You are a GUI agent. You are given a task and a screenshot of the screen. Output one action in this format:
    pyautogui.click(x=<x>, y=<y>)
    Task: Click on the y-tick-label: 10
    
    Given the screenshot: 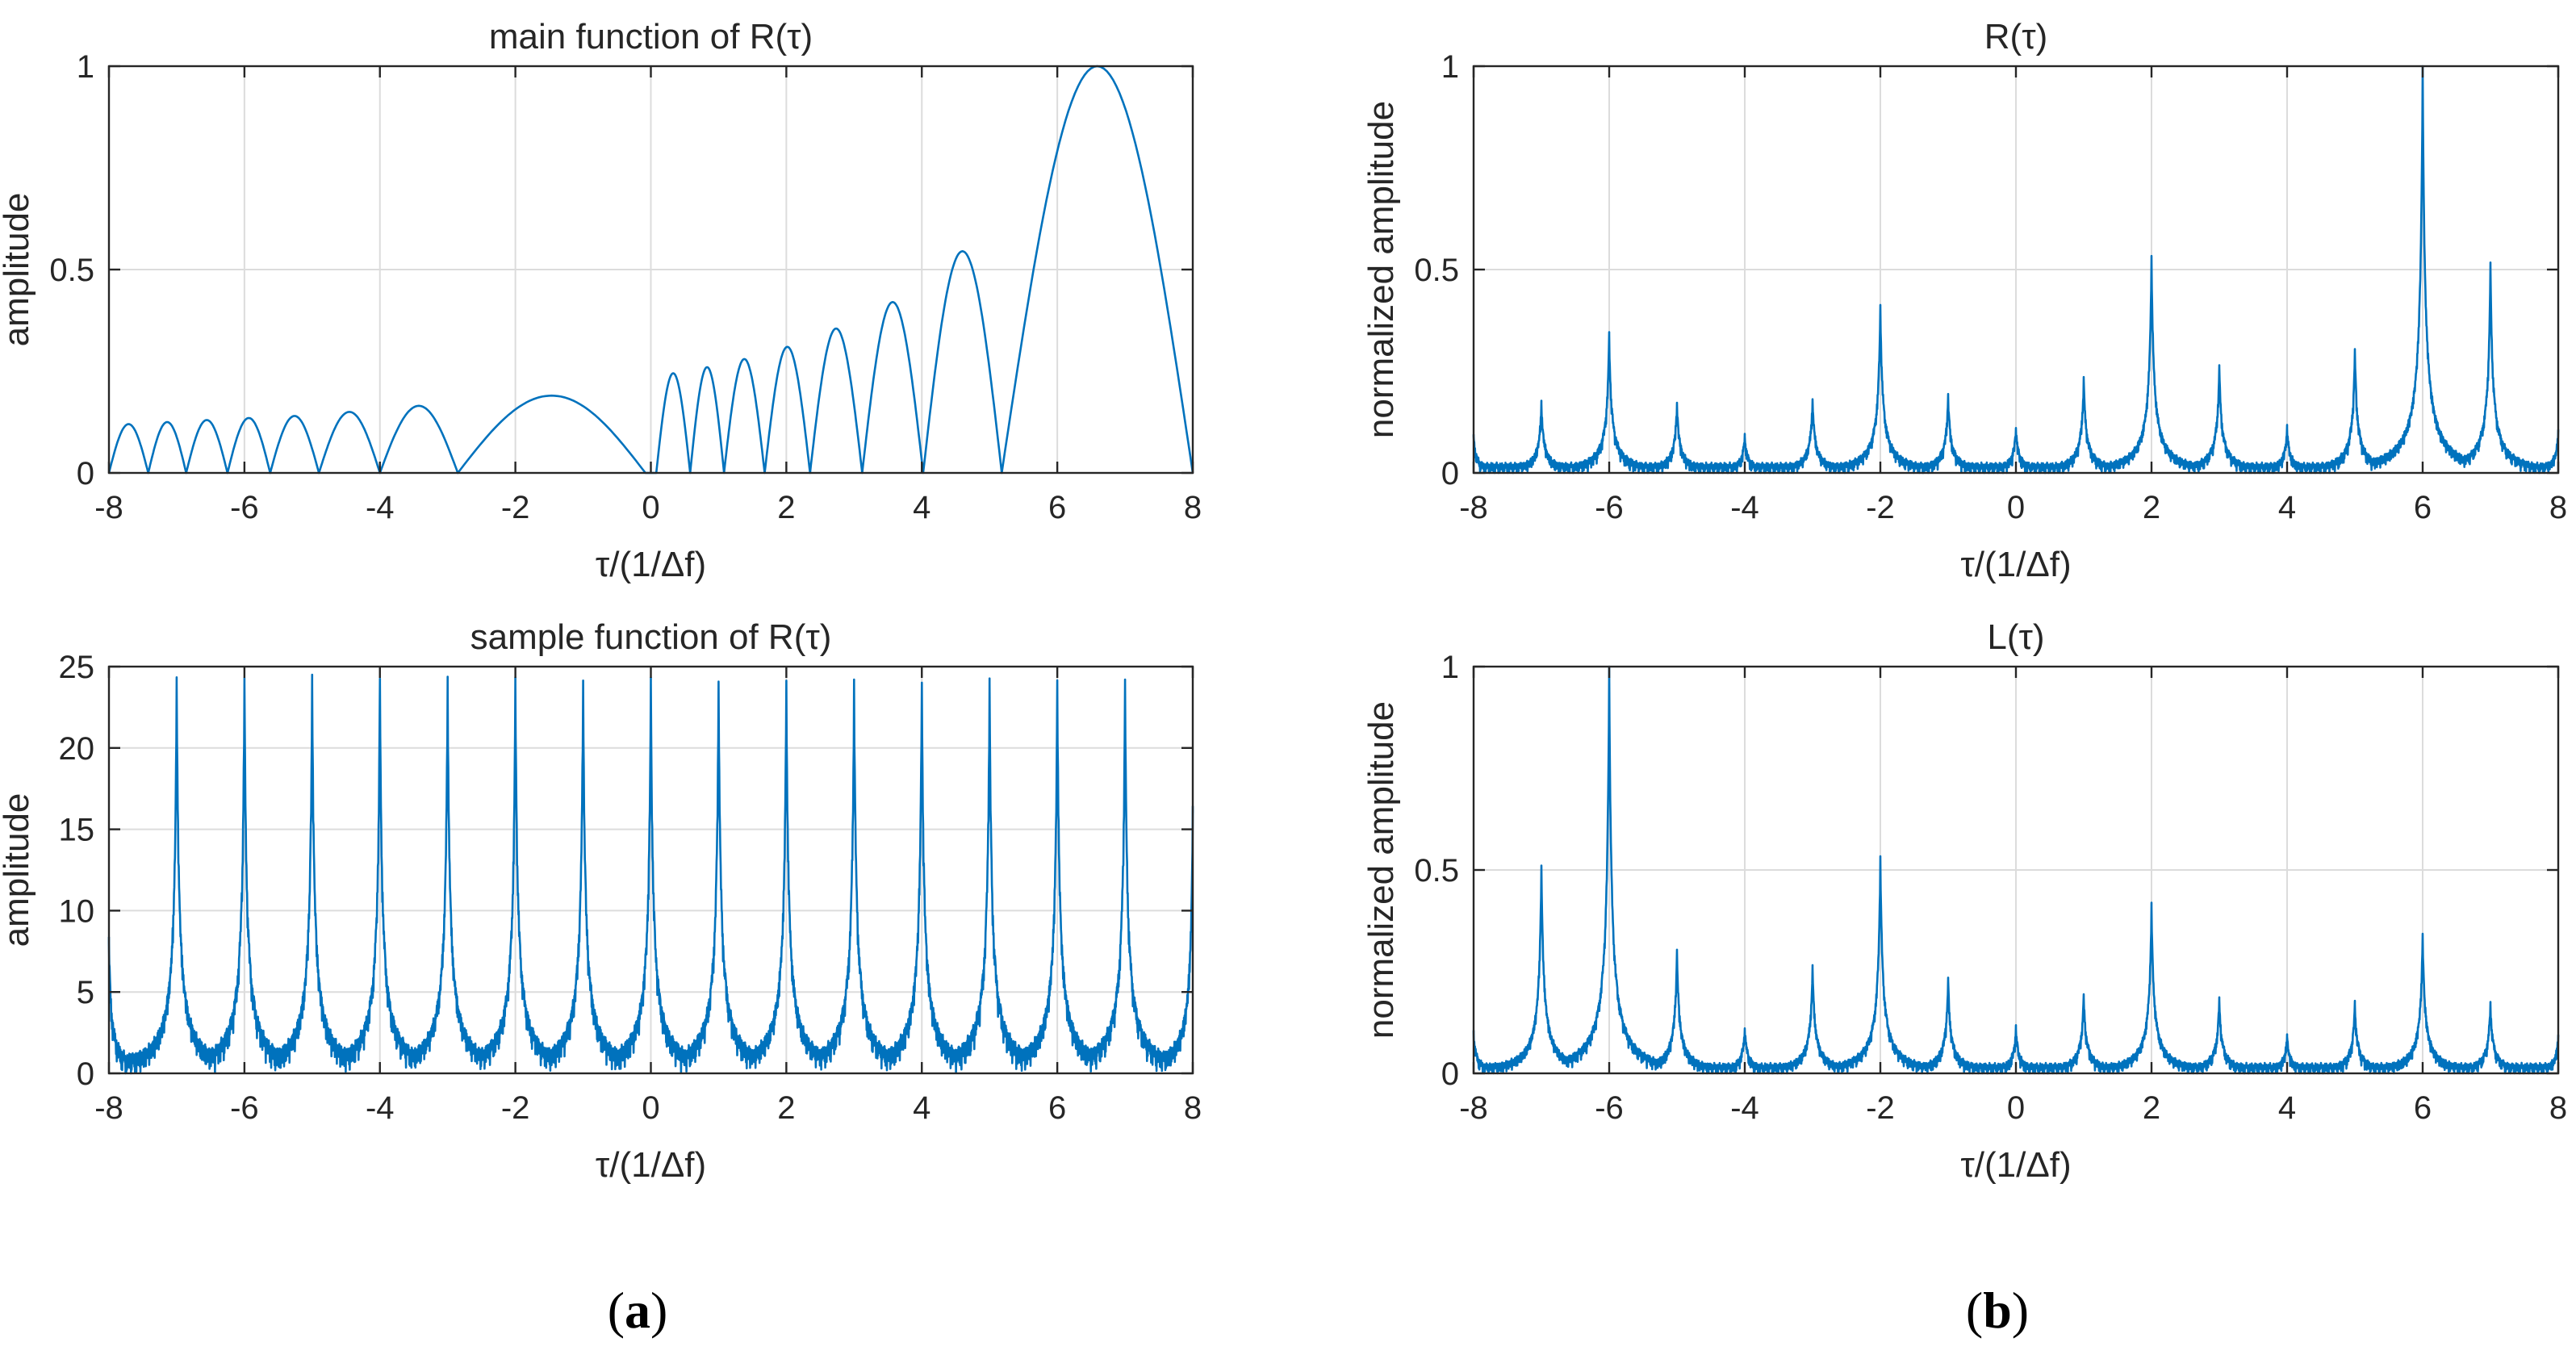 What is the action you would take?
    pyautogui.click(x=77, y=911)
    